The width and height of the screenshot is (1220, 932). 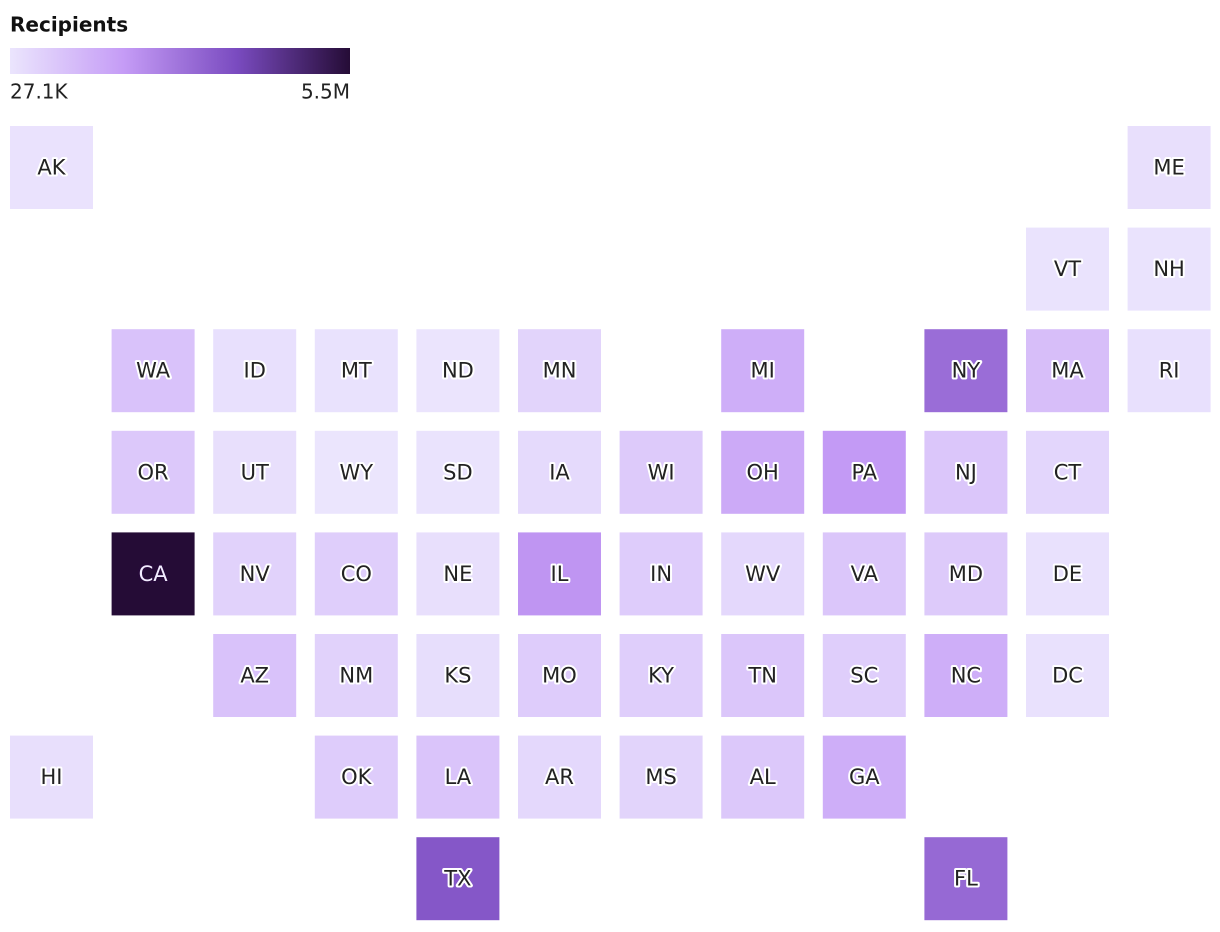 I want to click on state-label: DE, so click(x=1067, y=574).